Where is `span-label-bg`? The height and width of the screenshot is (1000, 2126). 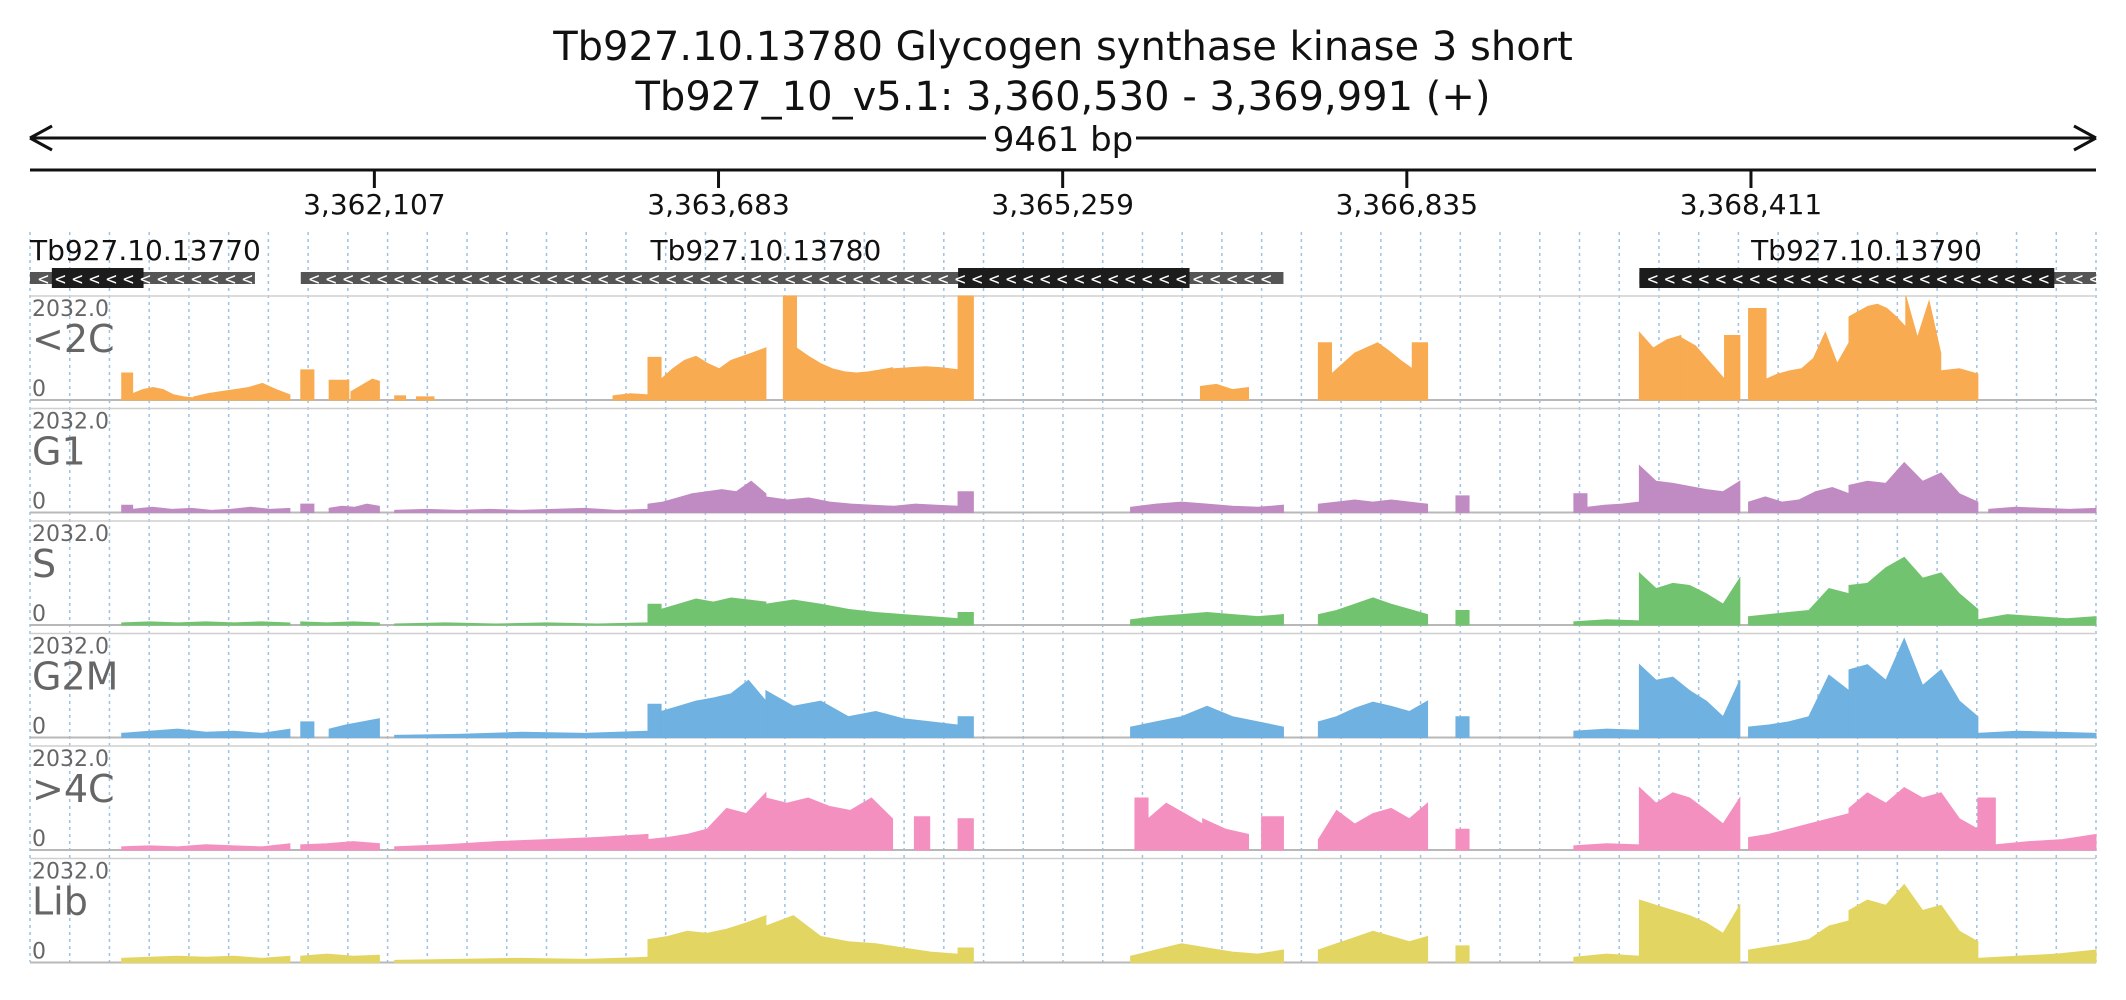
span-label-bg is located at coordinates (1061, 138).